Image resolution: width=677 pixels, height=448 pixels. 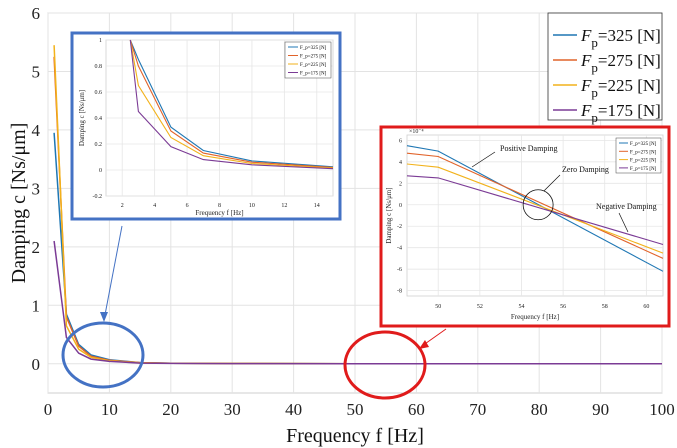 What do you see at coordinates (529, 148) in the screenshot?
I see `annotation-positive-damping: Positive Damping` at bounding box center [529, 148].